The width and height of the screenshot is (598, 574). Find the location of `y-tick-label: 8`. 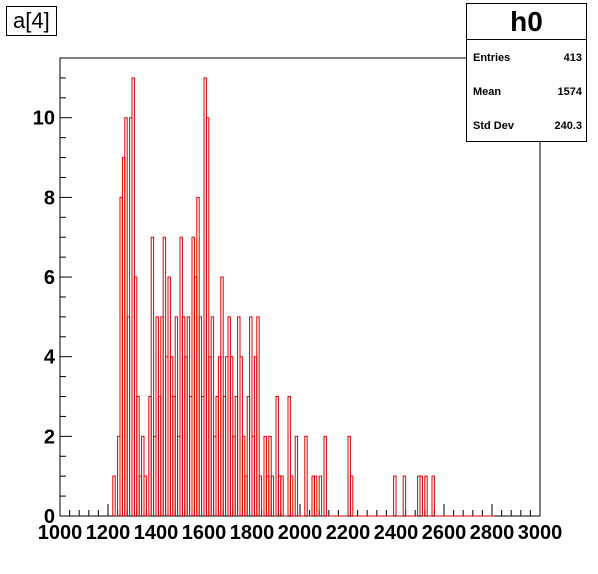

y-tick-label: 8 is located at coordinates (49, 198).